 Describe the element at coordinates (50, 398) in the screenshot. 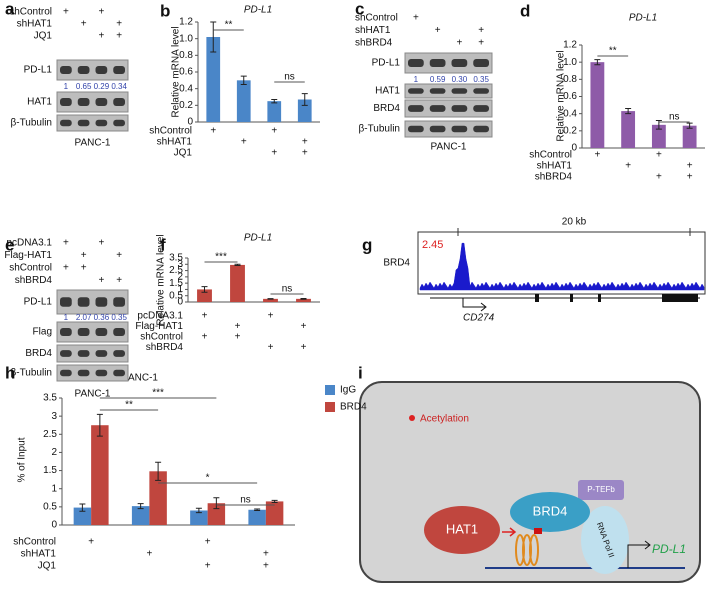

I see `y-tick-label: 3.5` at that location.